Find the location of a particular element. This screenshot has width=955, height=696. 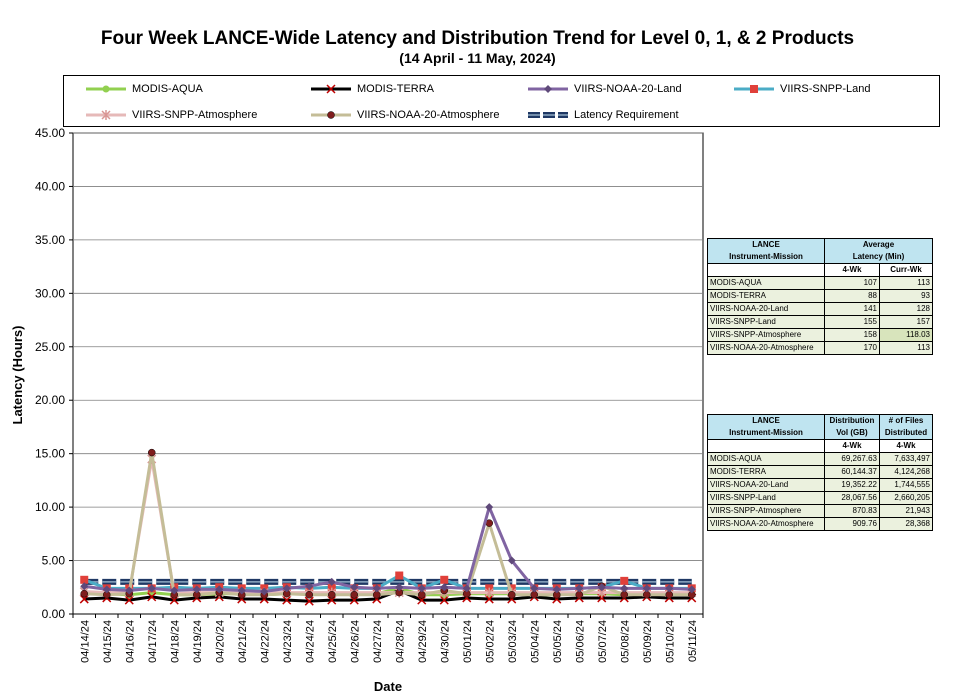

x-tick-label: 04/27/24 is located at coordinates (378, 641).